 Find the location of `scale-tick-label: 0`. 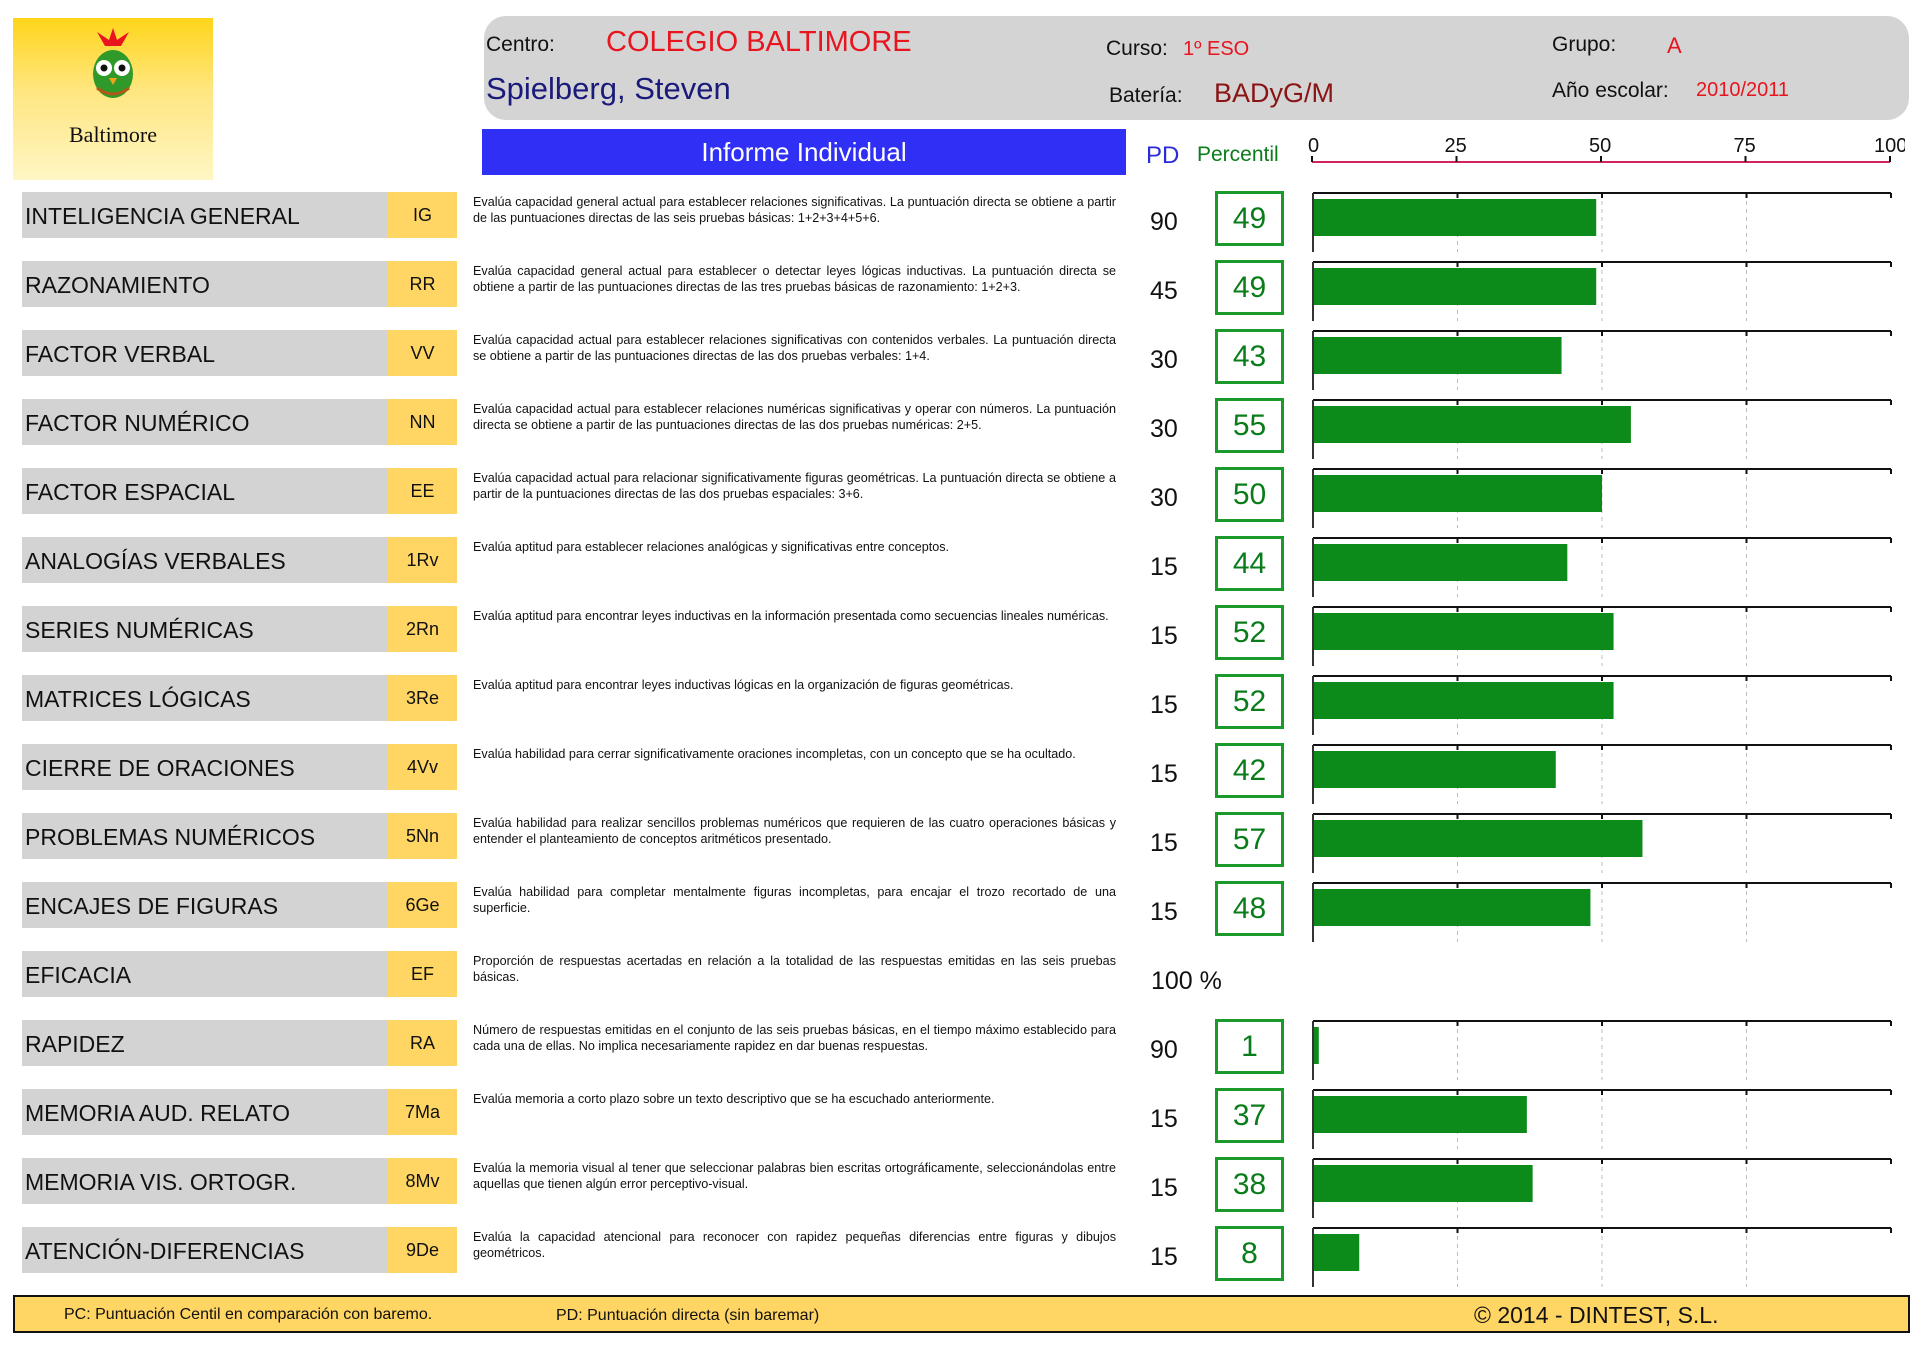

scale-tick-label: 0 is located at coordinates (1313, 146).